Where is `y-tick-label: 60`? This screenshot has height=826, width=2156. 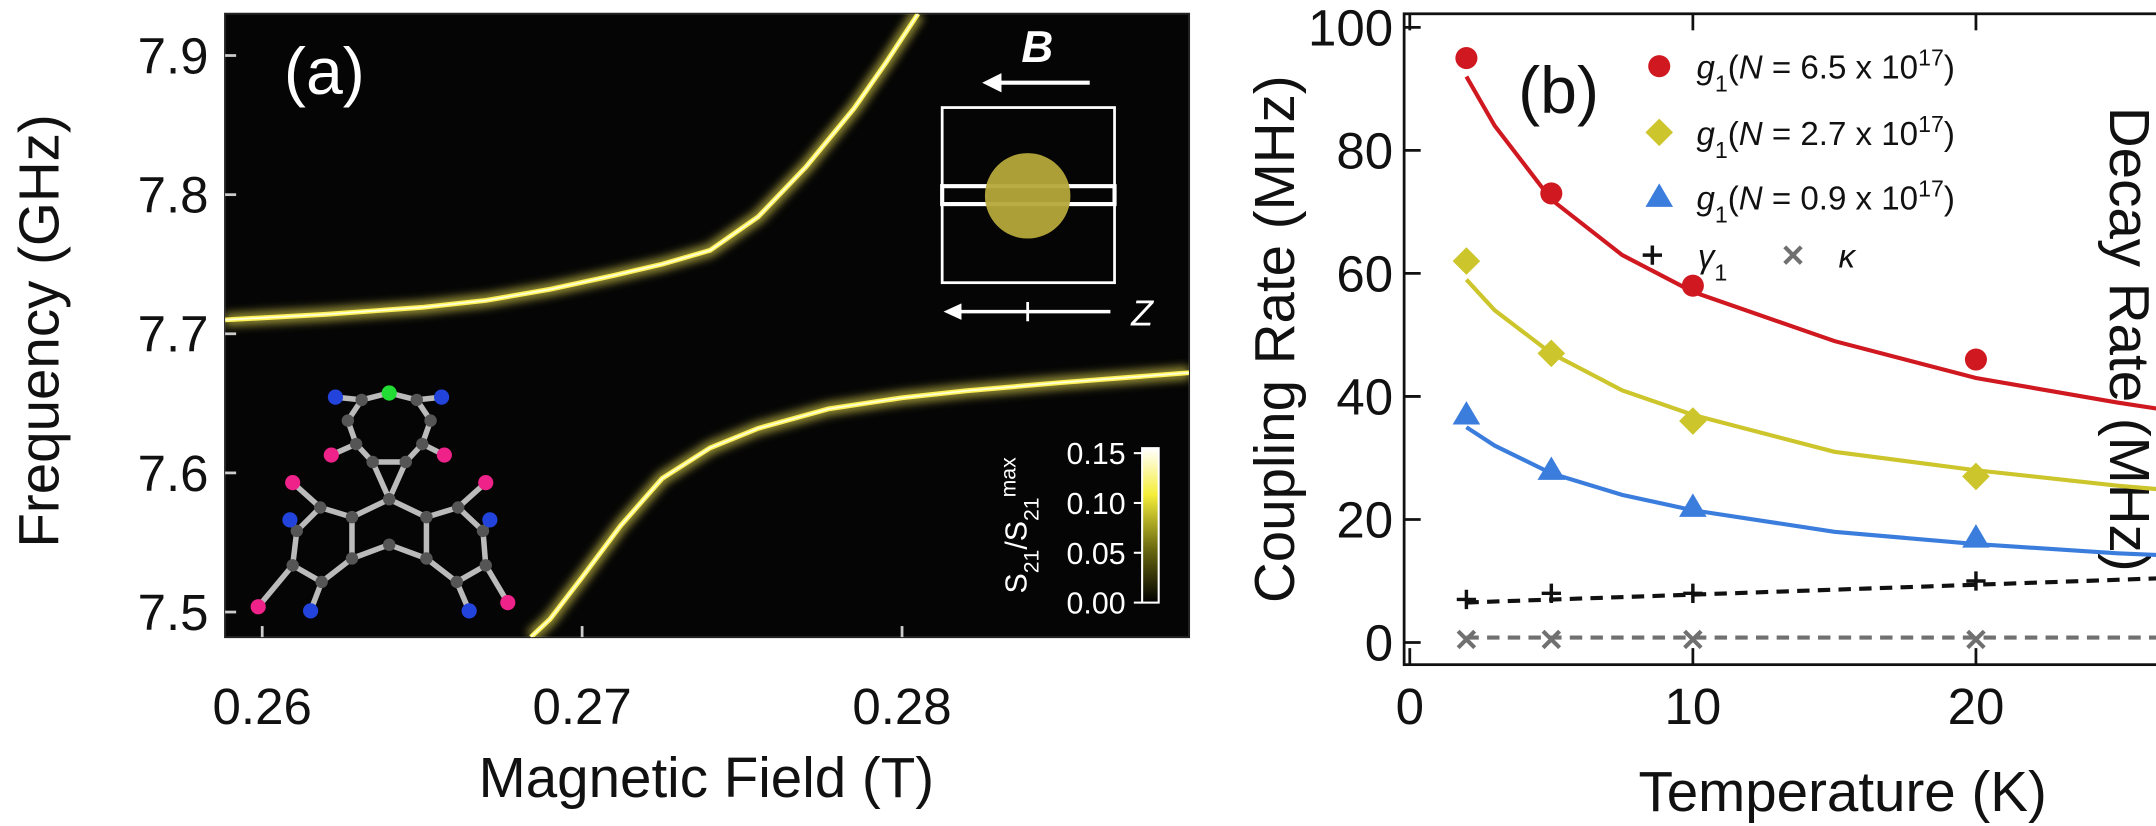 y-tick-label: 60 is located at coordinates (1364, 273).